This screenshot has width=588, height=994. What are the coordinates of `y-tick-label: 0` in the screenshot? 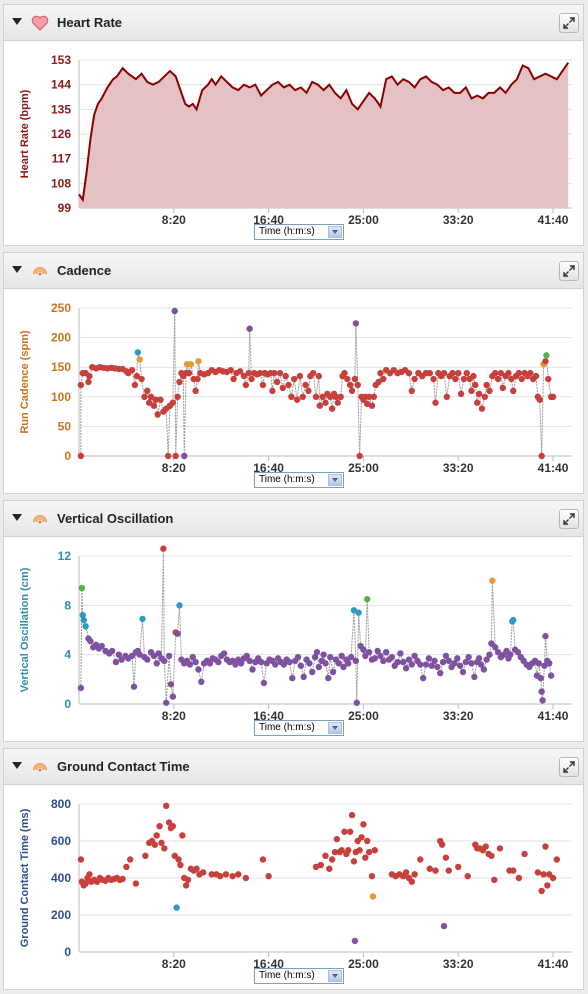 It's located at (67, 704).